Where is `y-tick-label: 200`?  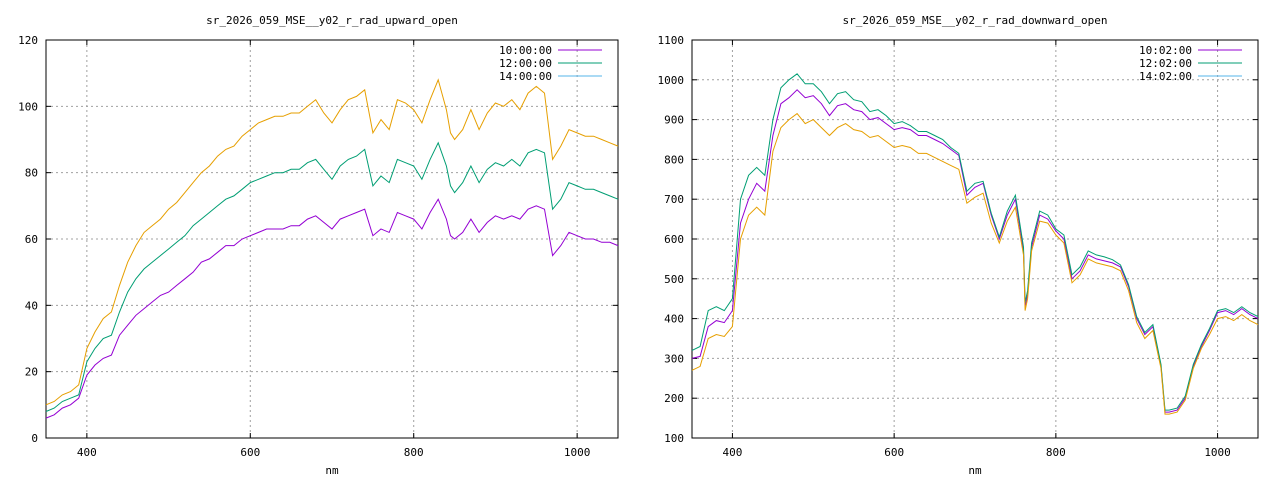 y-tick-label: 200 is located at coordinates (674, 398).